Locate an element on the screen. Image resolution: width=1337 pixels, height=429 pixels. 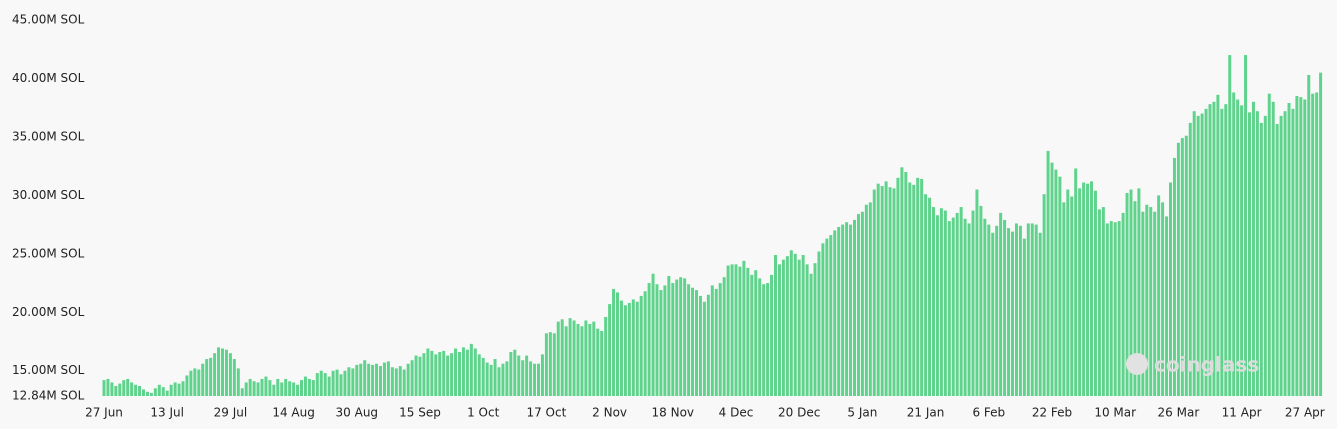
y-tick-label: 12.84M SOL is located at coordinates (48, 396).